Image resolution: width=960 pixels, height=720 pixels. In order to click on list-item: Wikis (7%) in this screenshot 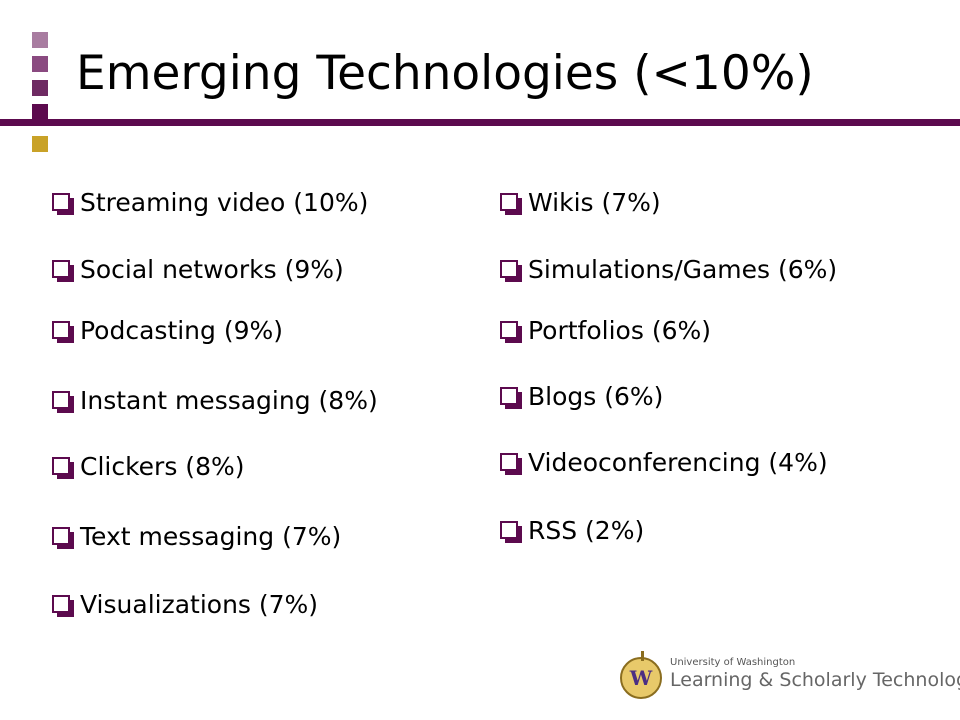, I will do `click(580, 202)`.